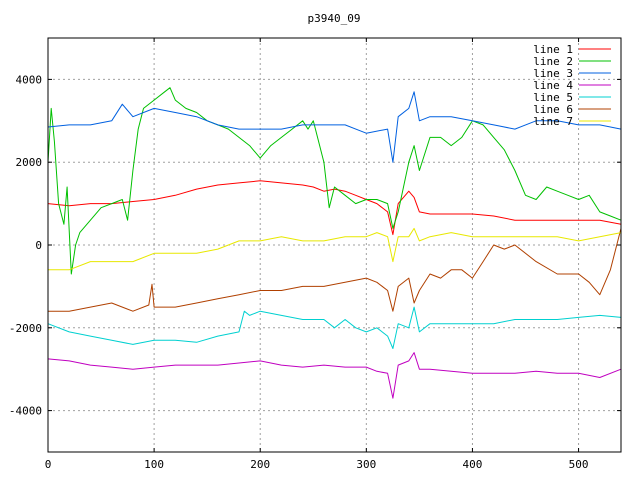  Describe the element at coordinates (366, 464) in the screenshot. I see `x-tick-label: 300` at that location.